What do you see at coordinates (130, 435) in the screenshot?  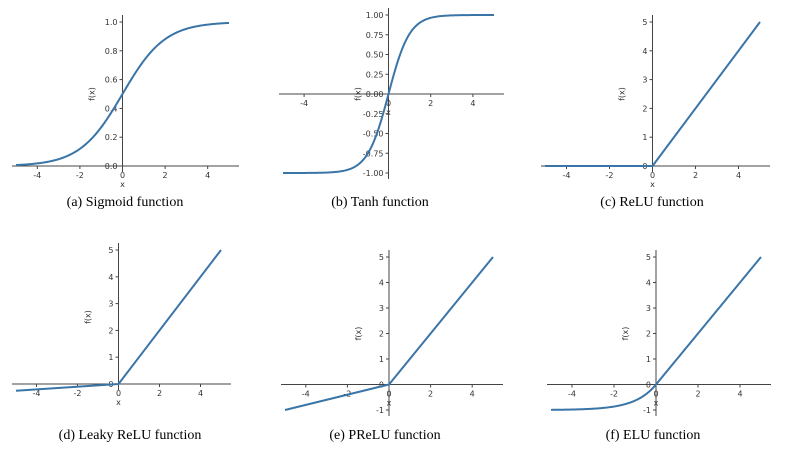 I see `caption-leaky-relu: (d) Leaky ReLU function` at bounding box center [130, 435].